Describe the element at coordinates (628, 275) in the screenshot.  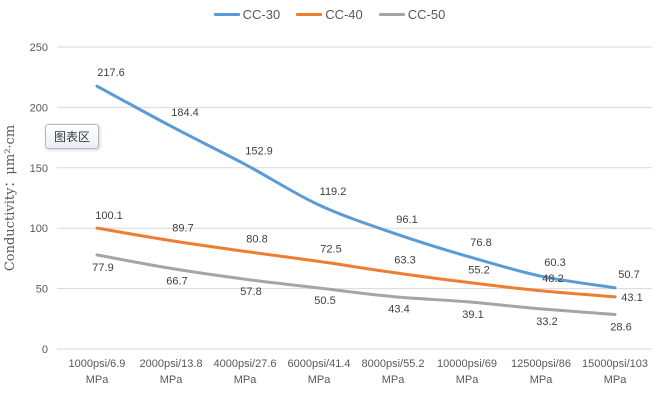
I see `data-label-cc-30: 50.7` at that location.